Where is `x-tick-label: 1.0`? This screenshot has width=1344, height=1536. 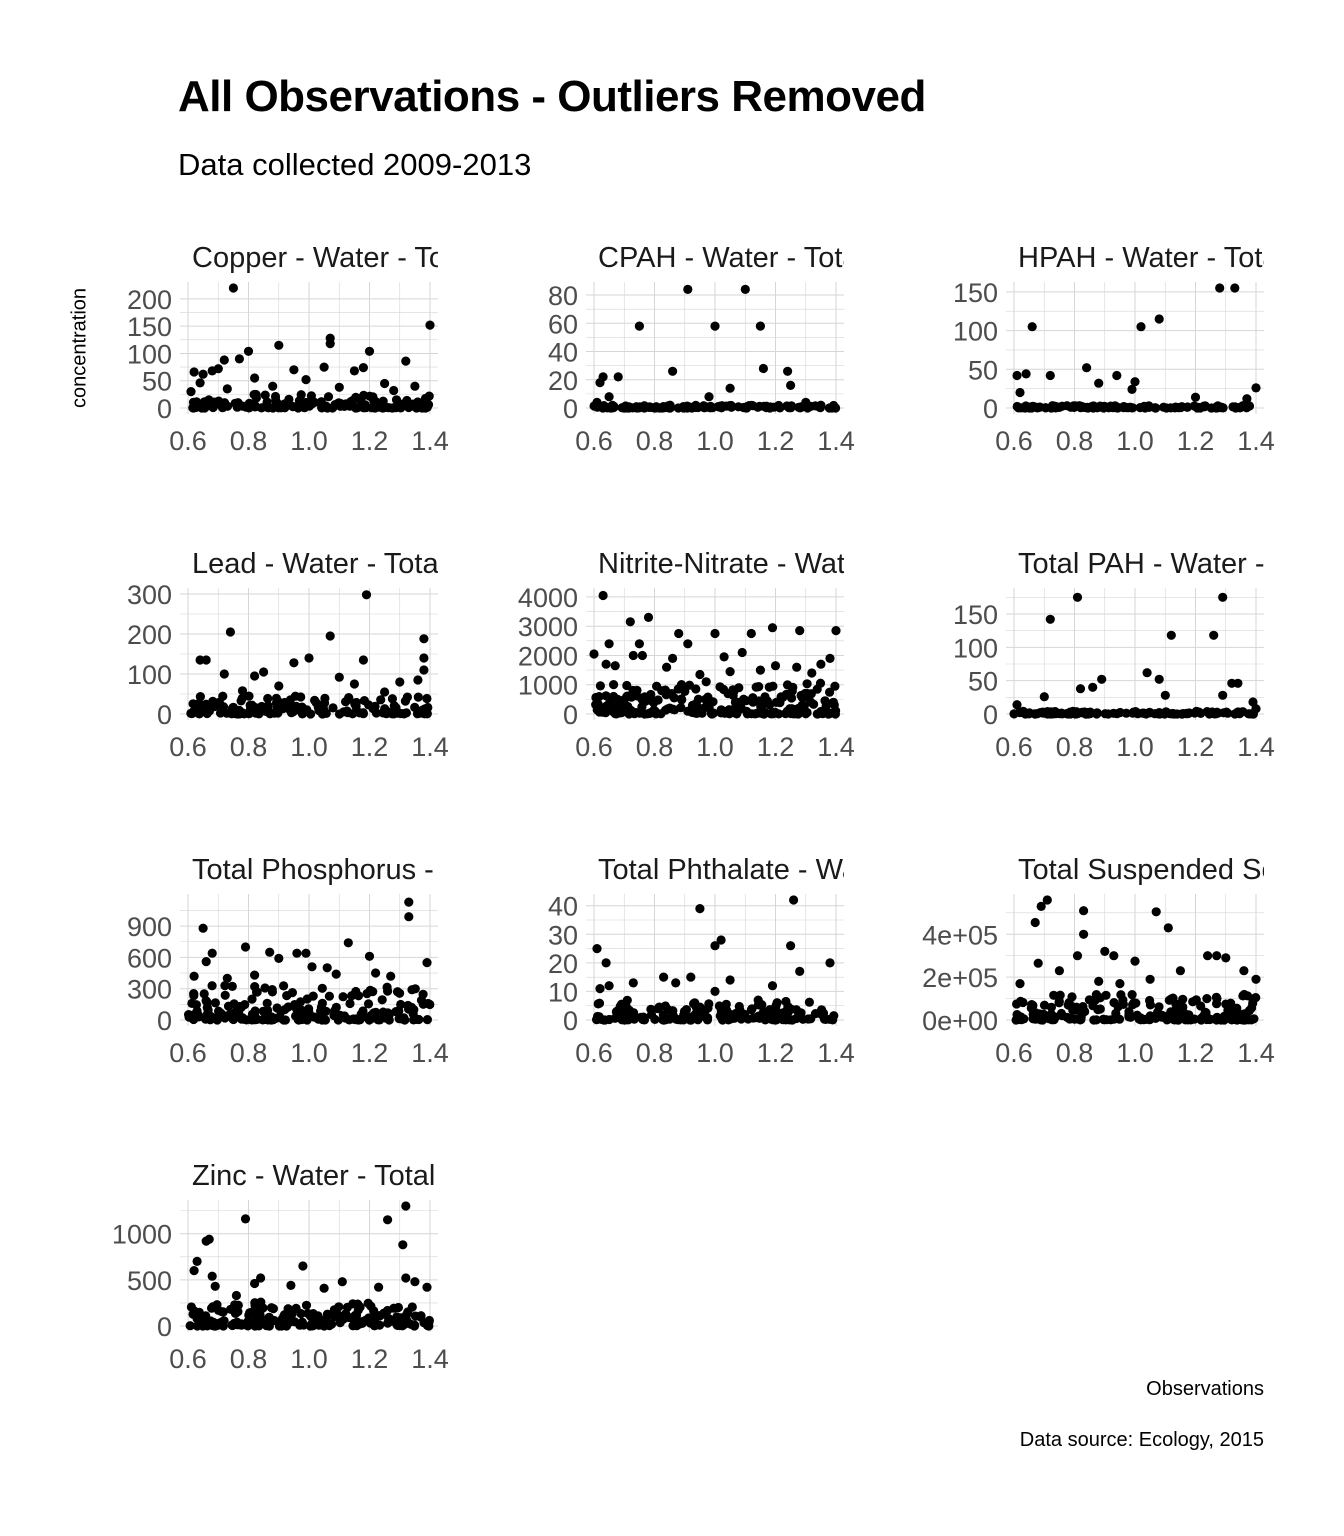
x-tick-label: 1.0 is located at coordinates (309, 747).